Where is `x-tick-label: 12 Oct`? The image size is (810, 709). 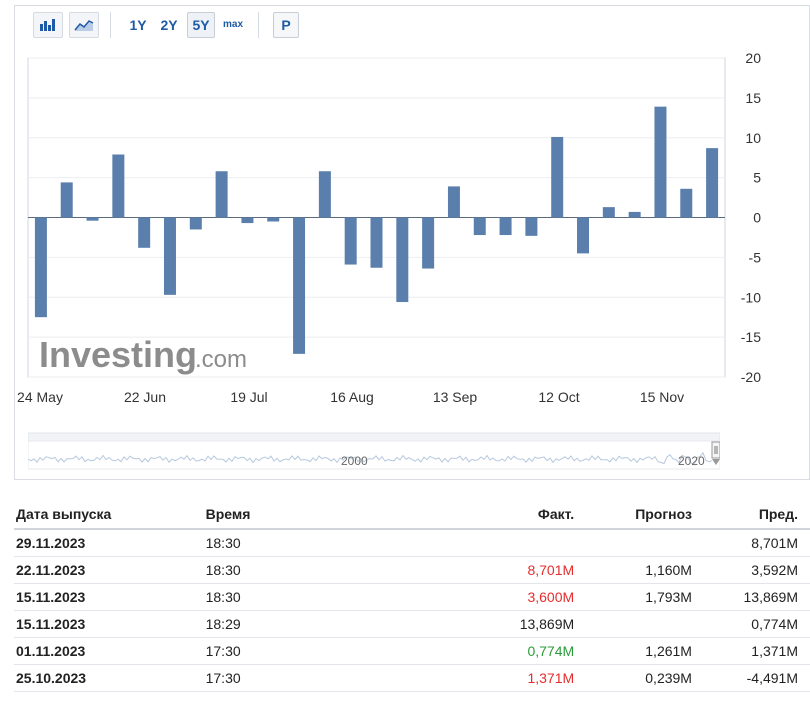 x-tick-label: 12 Oct is located at coordinates (558, 397).